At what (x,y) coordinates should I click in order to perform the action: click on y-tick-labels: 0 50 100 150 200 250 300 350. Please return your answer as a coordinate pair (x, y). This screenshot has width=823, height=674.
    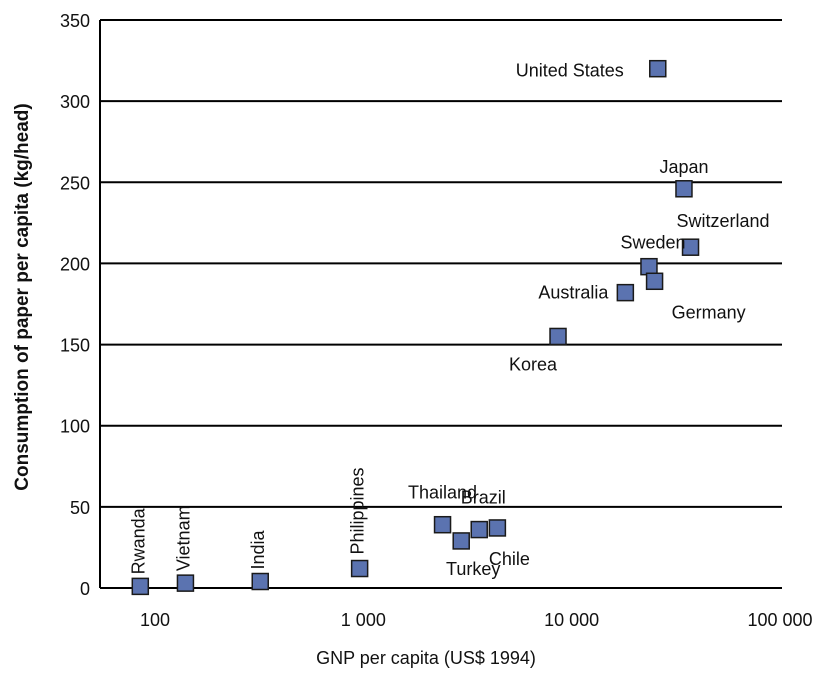
    Looking at the image, I should click on (75, 305).